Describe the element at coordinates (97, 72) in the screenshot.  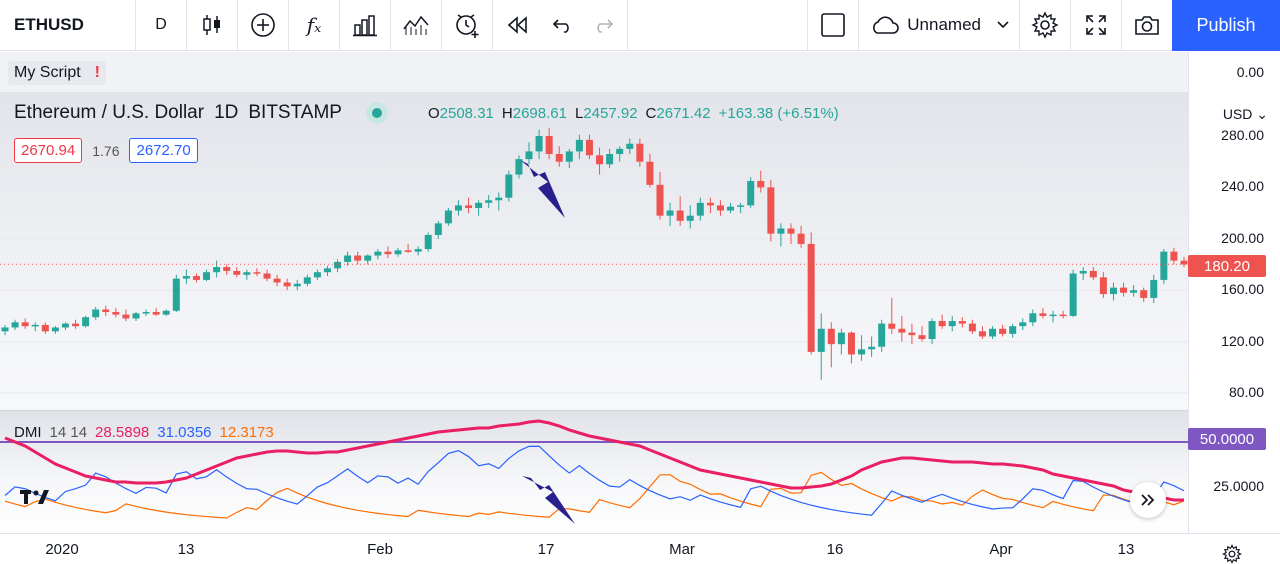
I see `script-error-icon: !` at that location.